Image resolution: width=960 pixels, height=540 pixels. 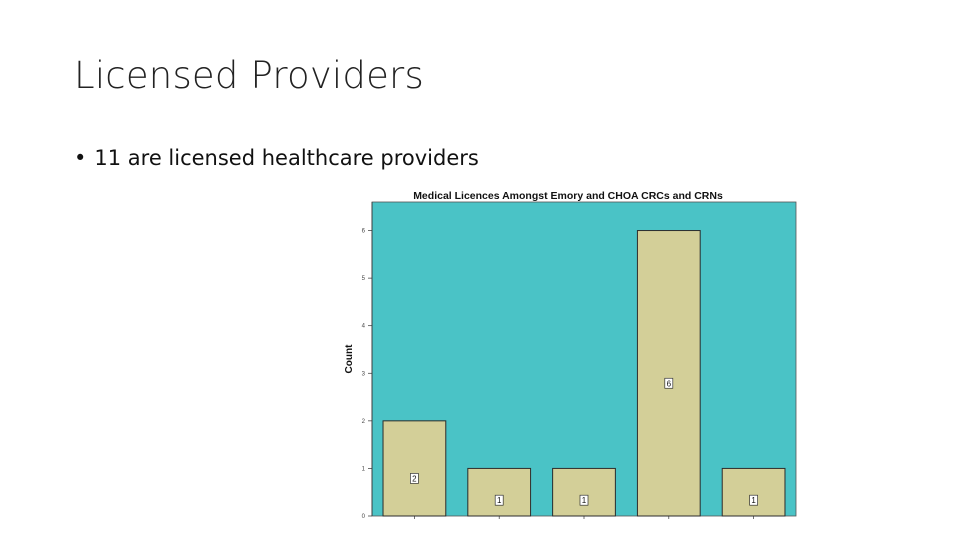 I want to click on y-axis-title: Count, so click(x=349, y=359).